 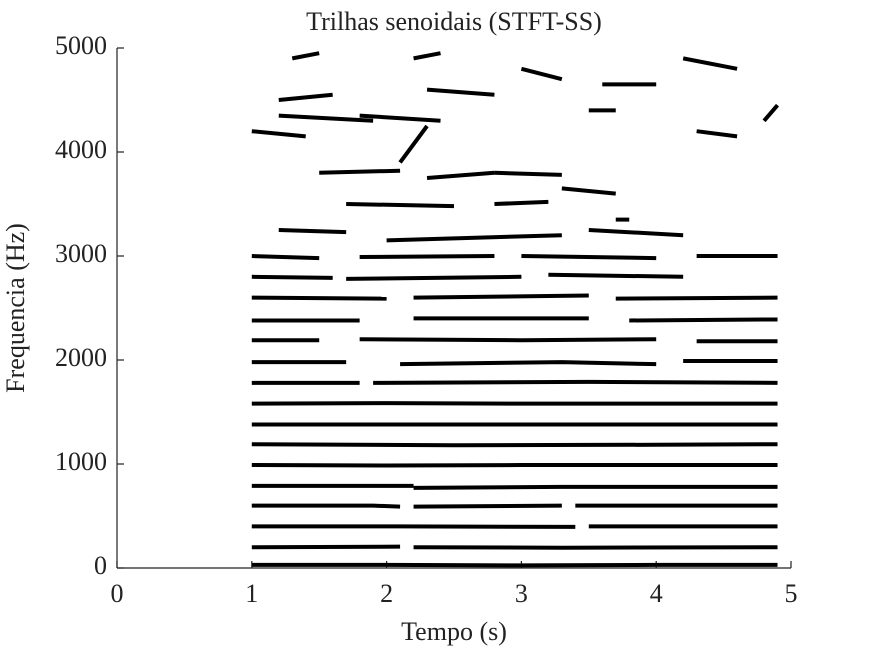 I want to click on y-axis-label: Frequencia (Hz), so click(x=15, y=308).